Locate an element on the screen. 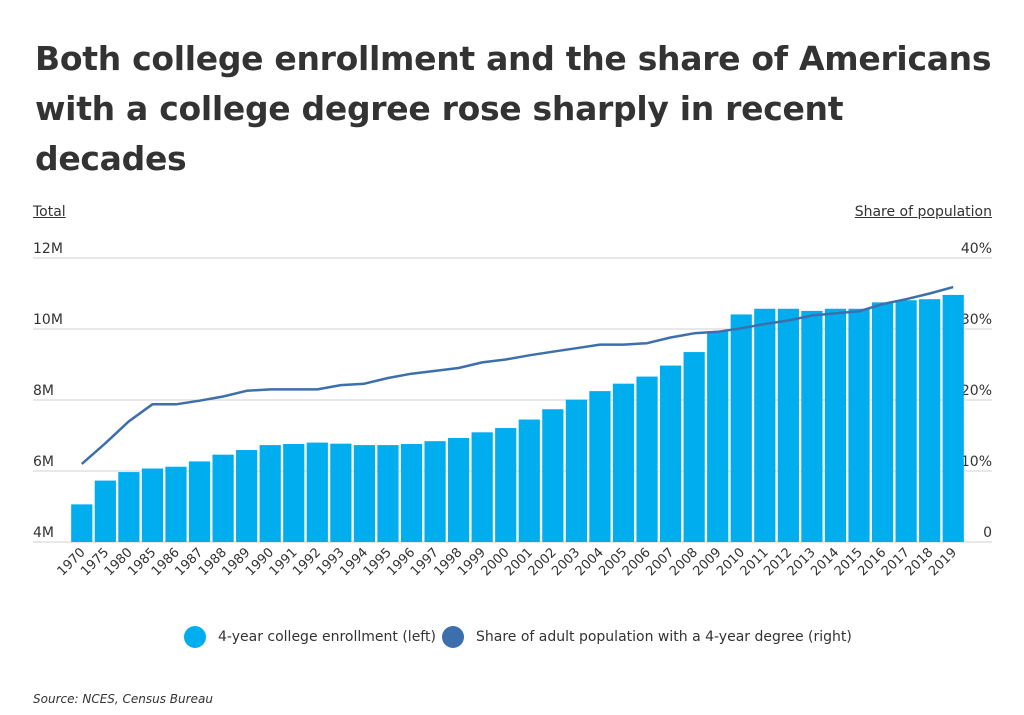 Image resolution: width=1024 pixels, height=715 pixels. legend-item-enrollment: 4-year college enrollment (left) is located at coordinates (310, 637).